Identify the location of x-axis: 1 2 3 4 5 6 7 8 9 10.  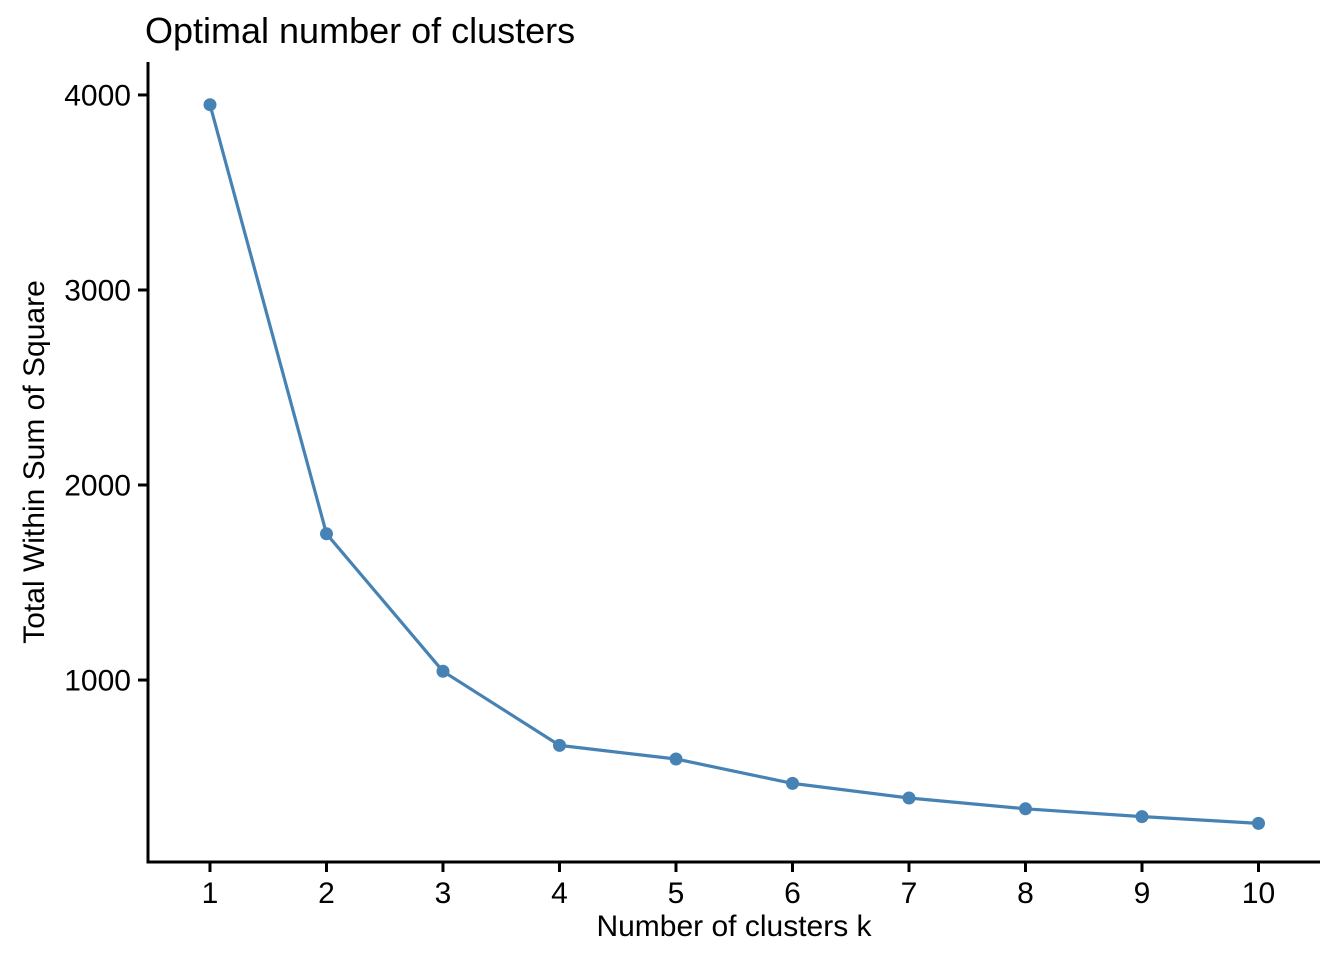
(733, 885).